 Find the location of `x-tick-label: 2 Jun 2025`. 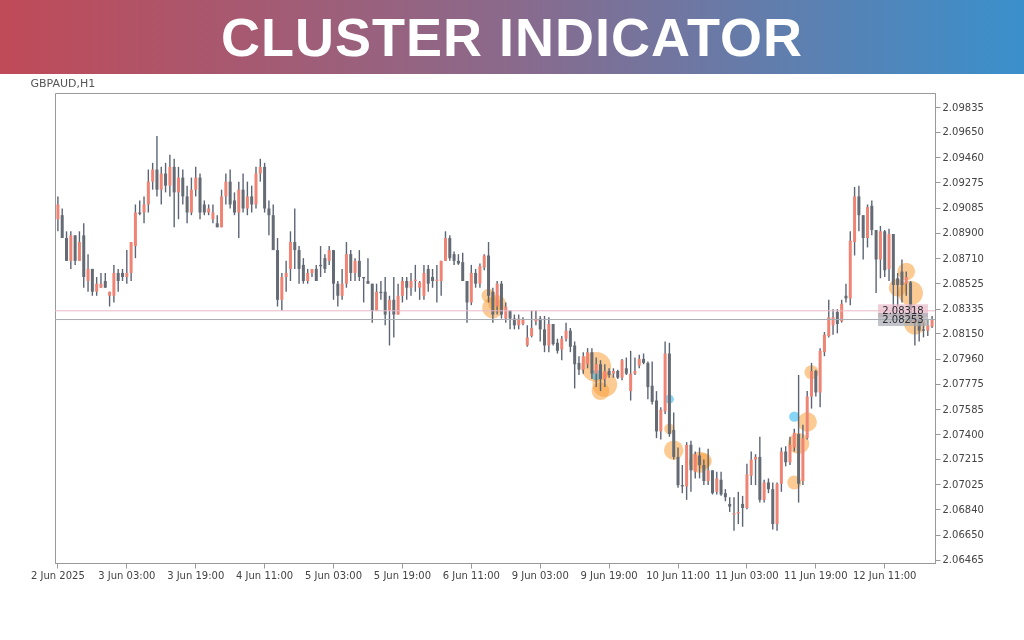

x-tick-label: 2 Jun 2025 is located at coordinates (58, 575).